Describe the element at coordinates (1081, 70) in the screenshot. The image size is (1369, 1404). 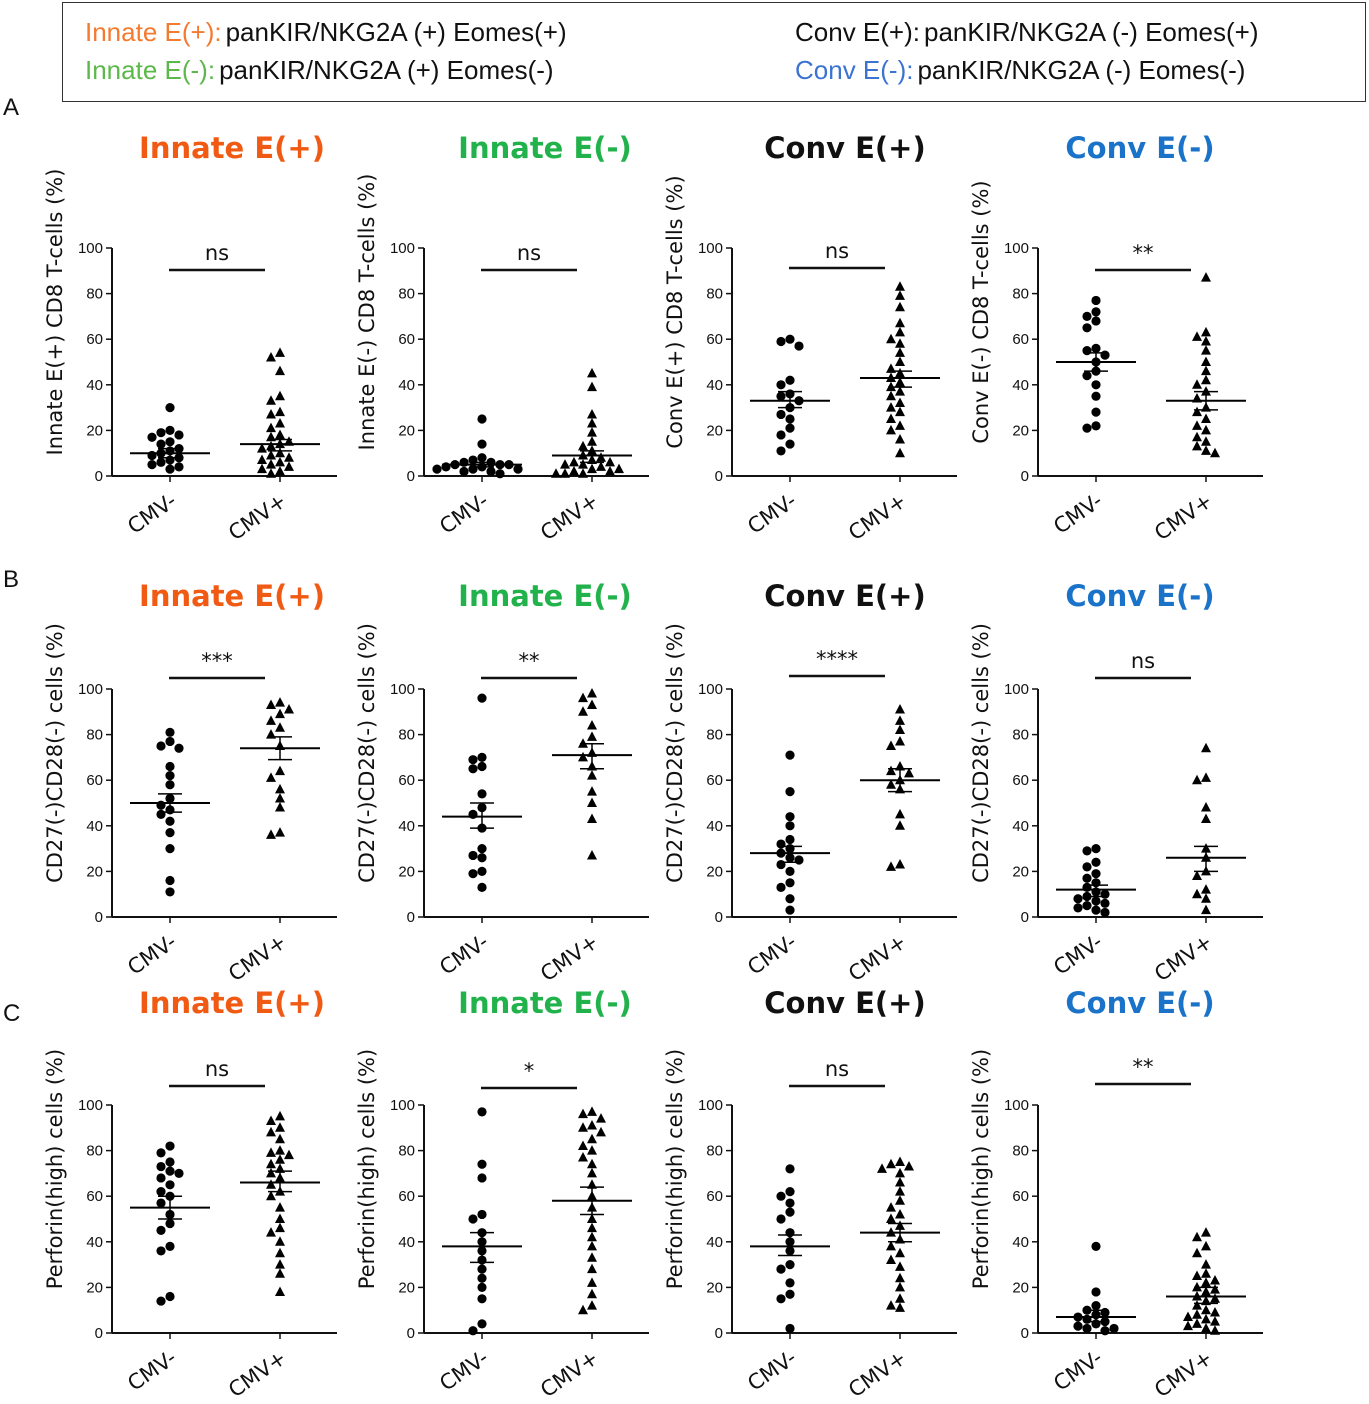
I see `legend-desc-conv-neg: panKIR/NKG2A (-) Eomes(-)` at that location.